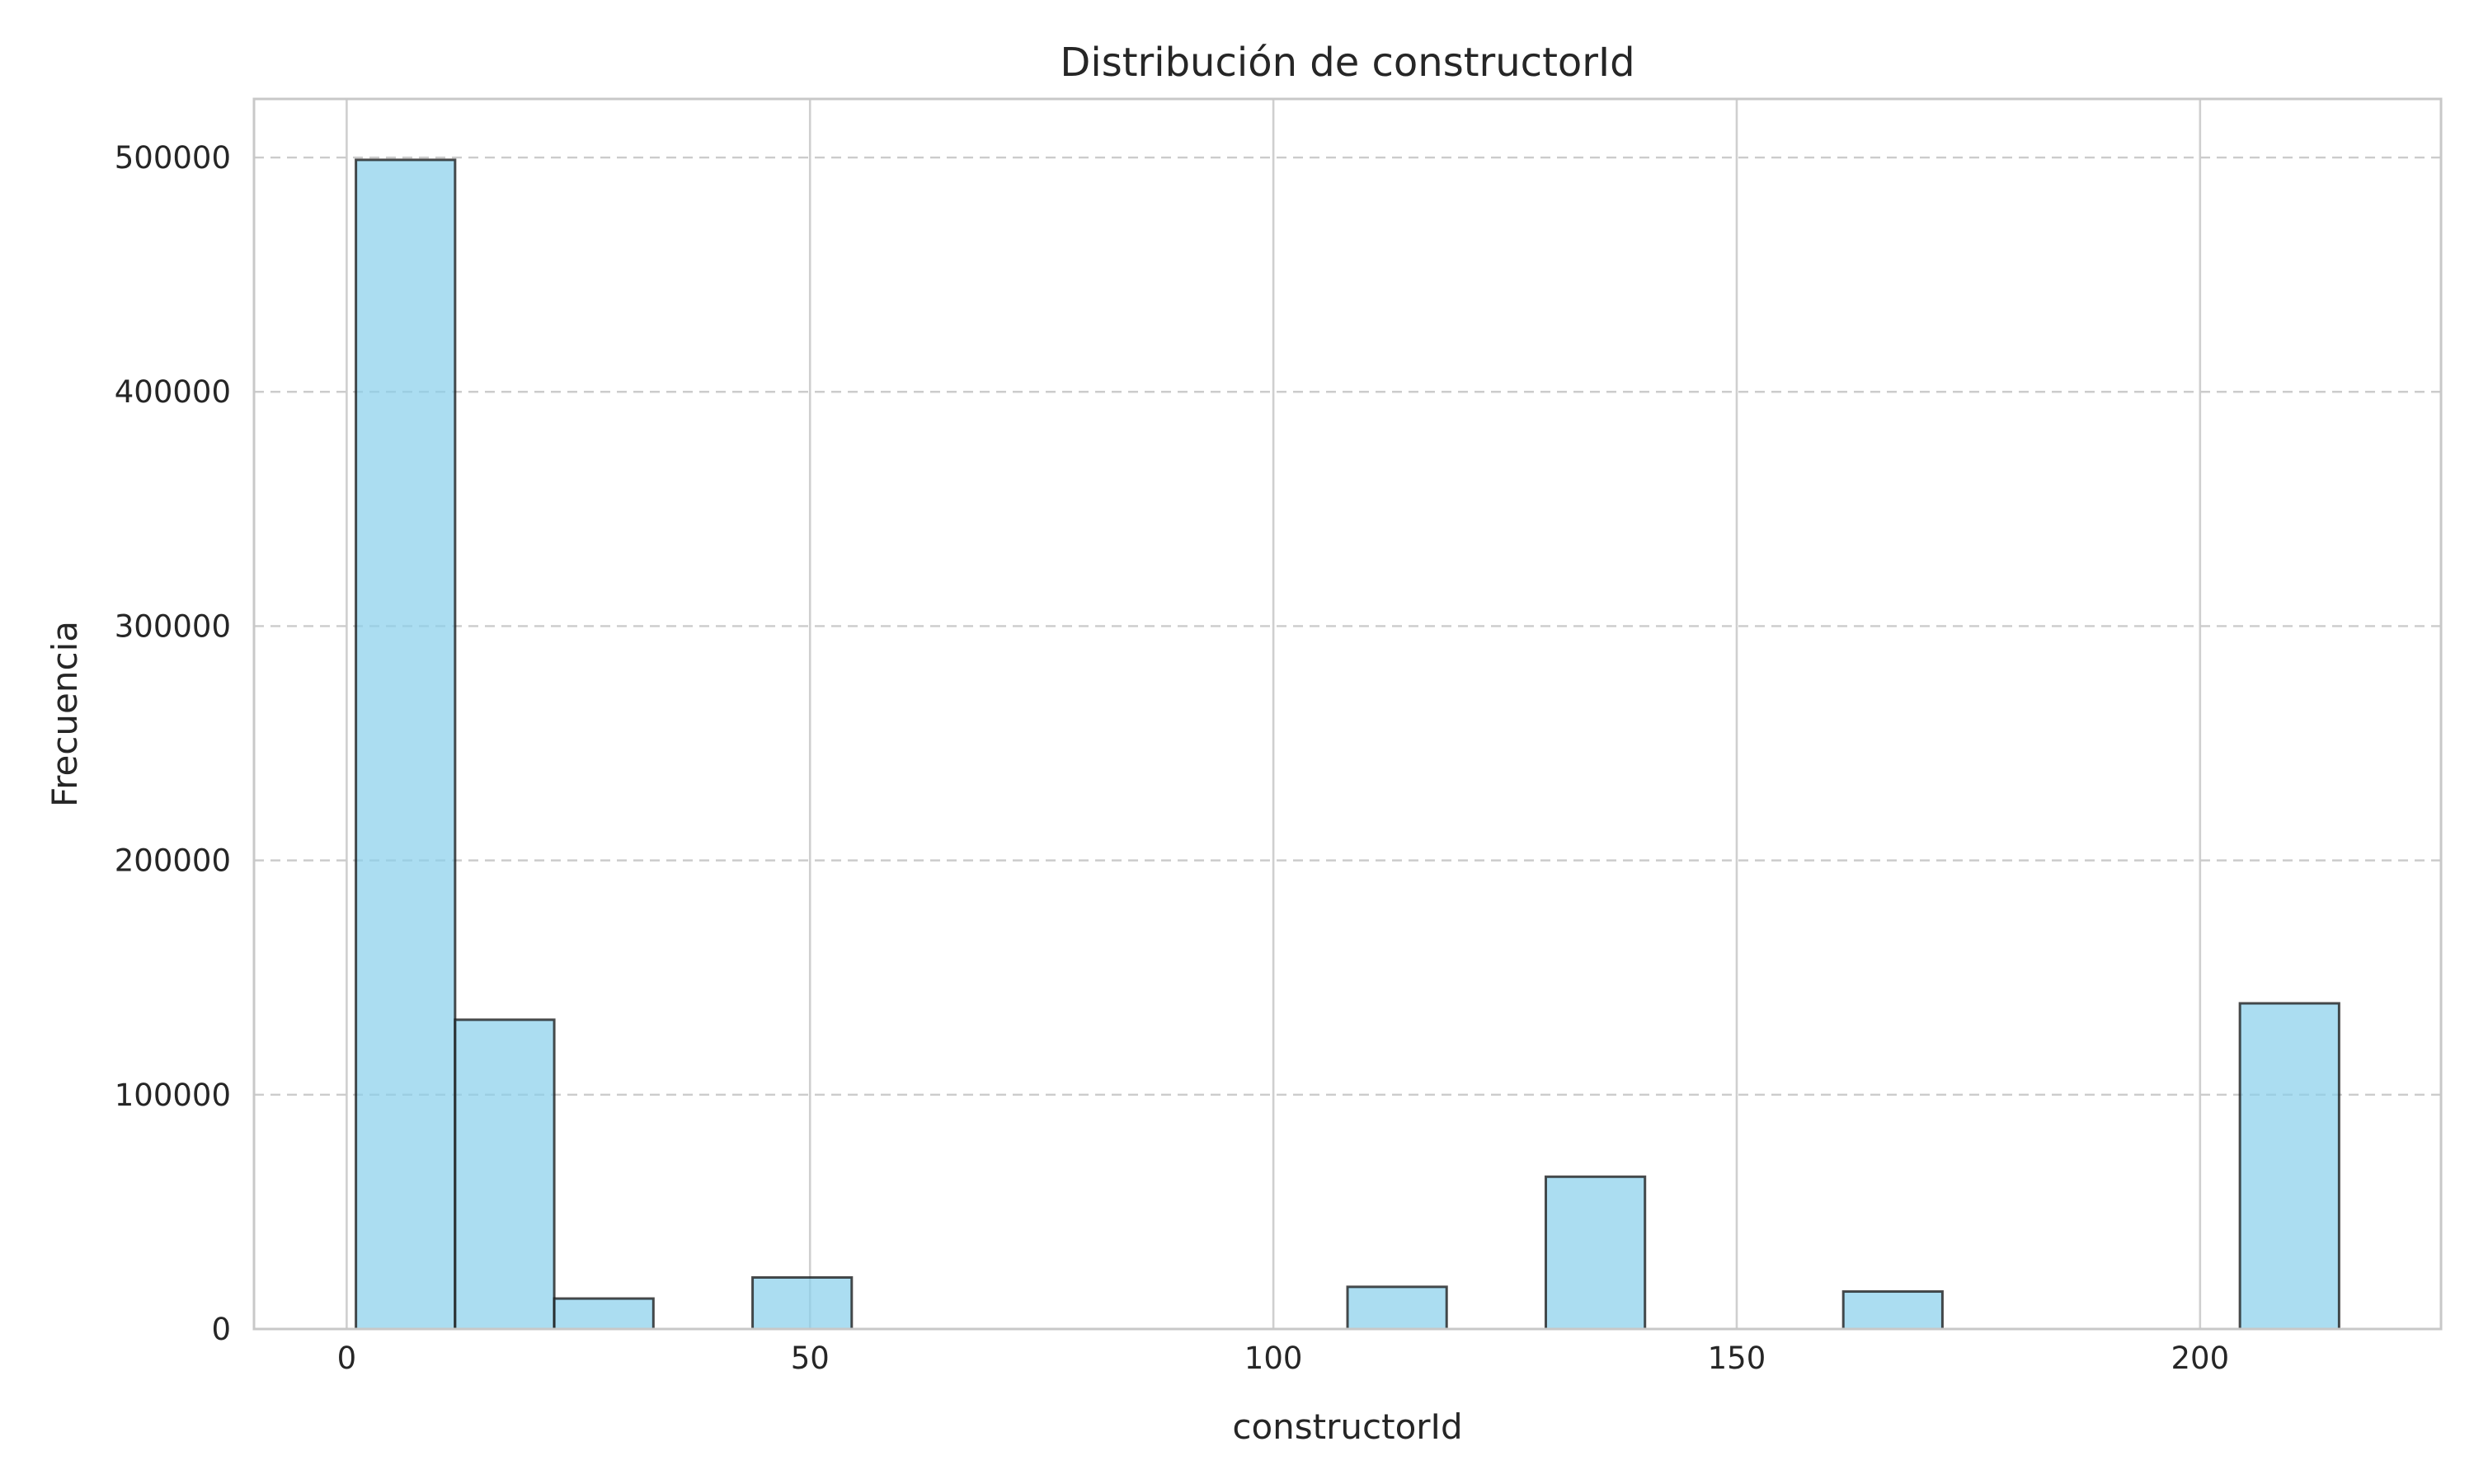 The width and height of the screenshot is (2474, 1484). I want to click on y-tick-label: 100000, so click(173, 1095).